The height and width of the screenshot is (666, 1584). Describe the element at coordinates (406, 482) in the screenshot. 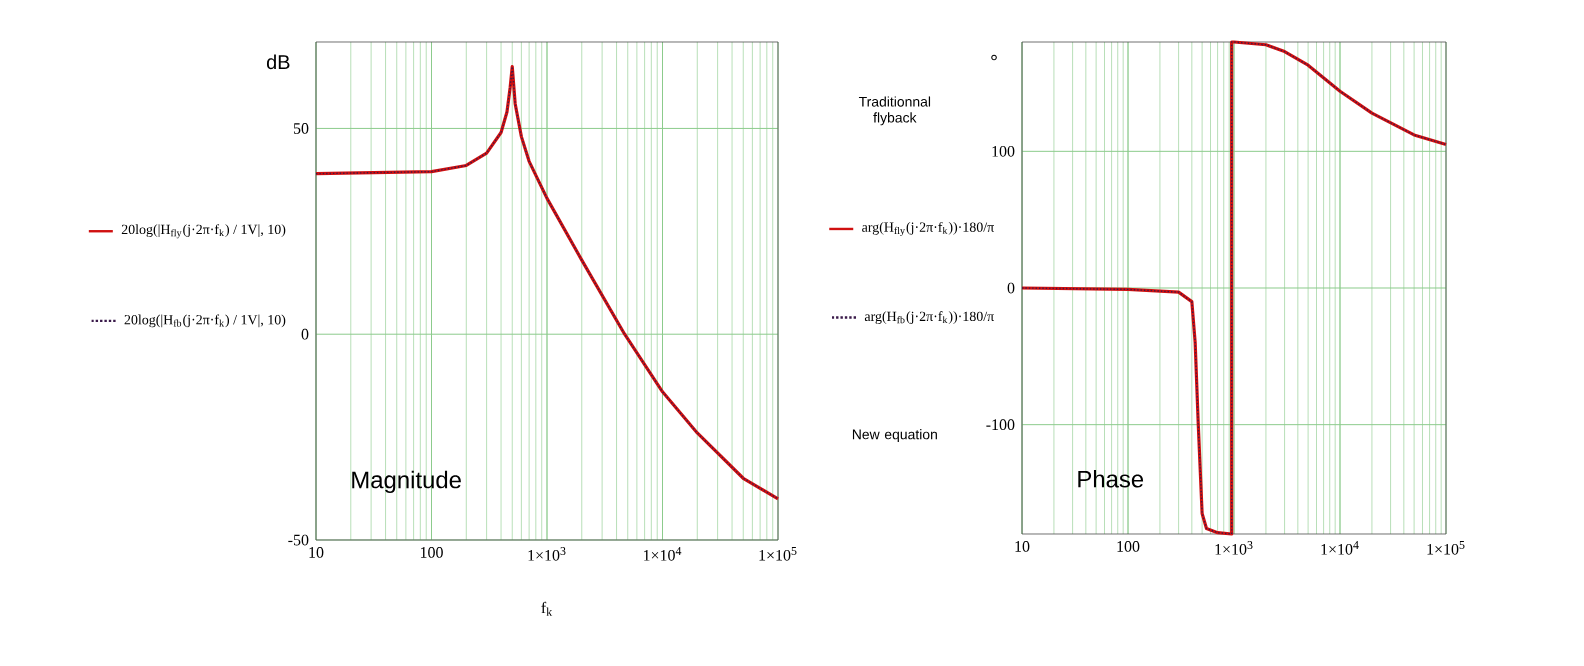

I see `annotation: Magnitude` at that location.